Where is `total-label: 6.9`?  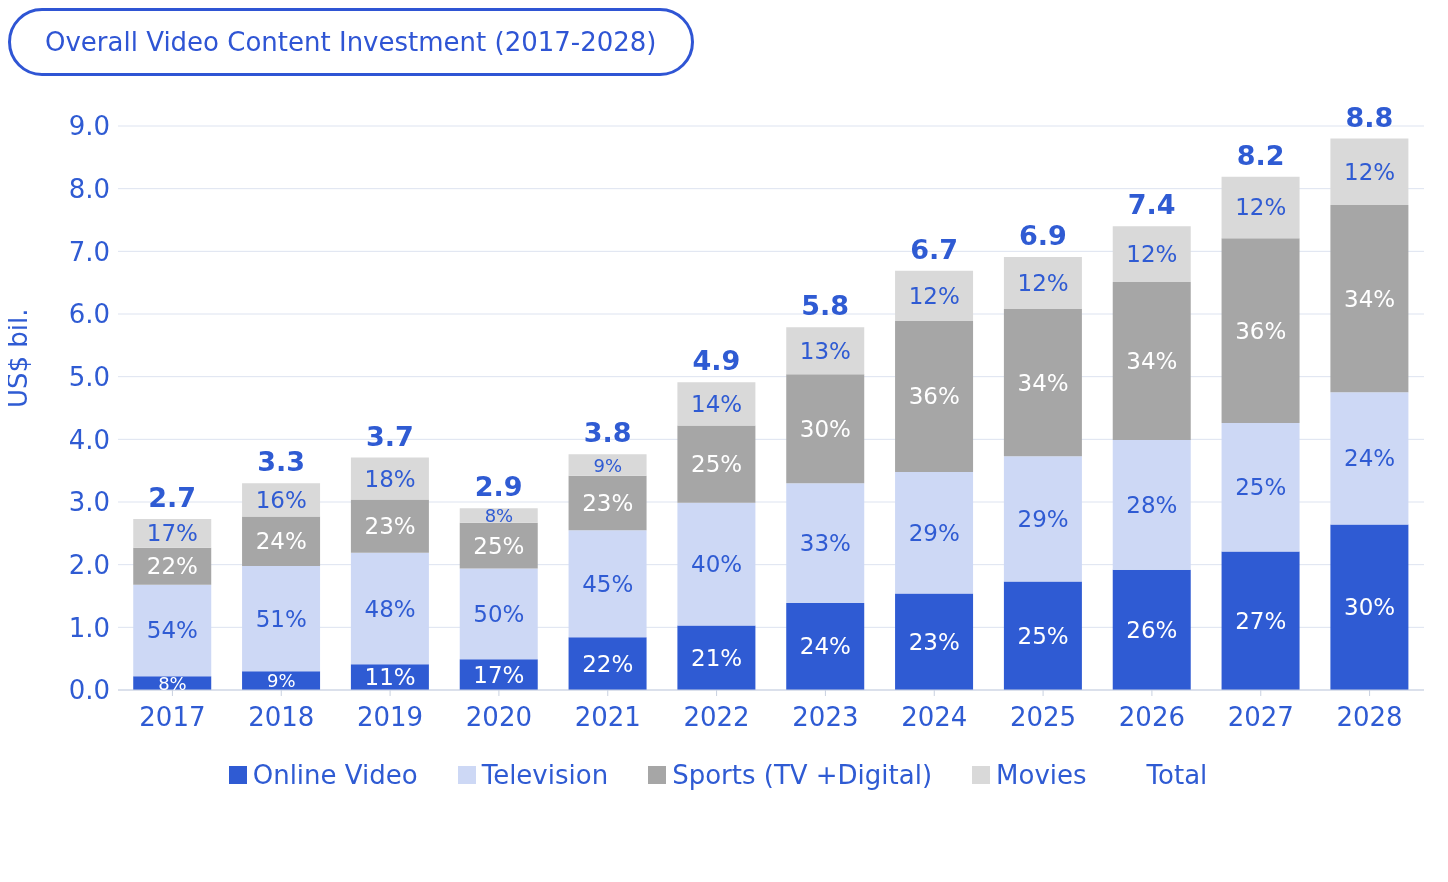 total-label: 6.9 is located at coordinates (1042, 235).